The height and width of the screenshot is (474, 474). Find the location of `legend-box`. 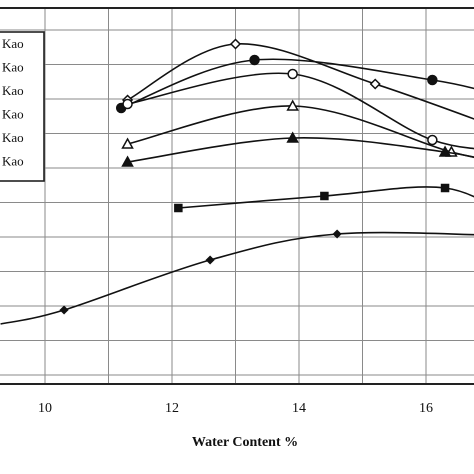

legend-box is located at coordinates (22, 106).